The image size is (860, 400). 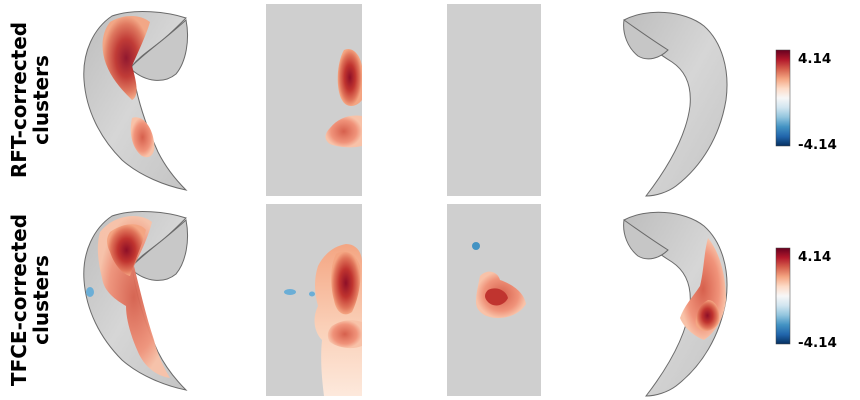 I want to click on tfce-right-surface, so click(x=675, y=304).